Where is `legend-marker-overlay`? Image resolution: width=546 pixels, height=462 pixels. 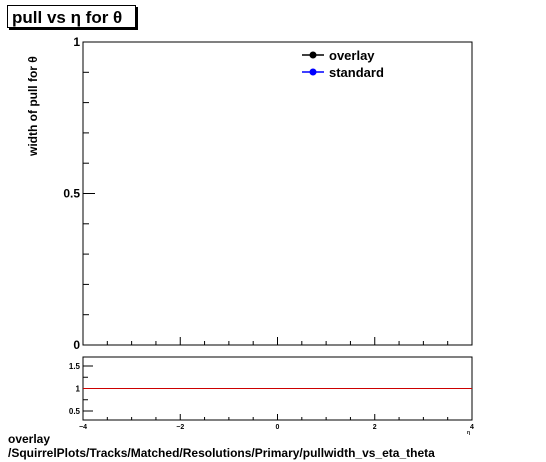 legend-marker-overlay is located at coordinates (313, 55).